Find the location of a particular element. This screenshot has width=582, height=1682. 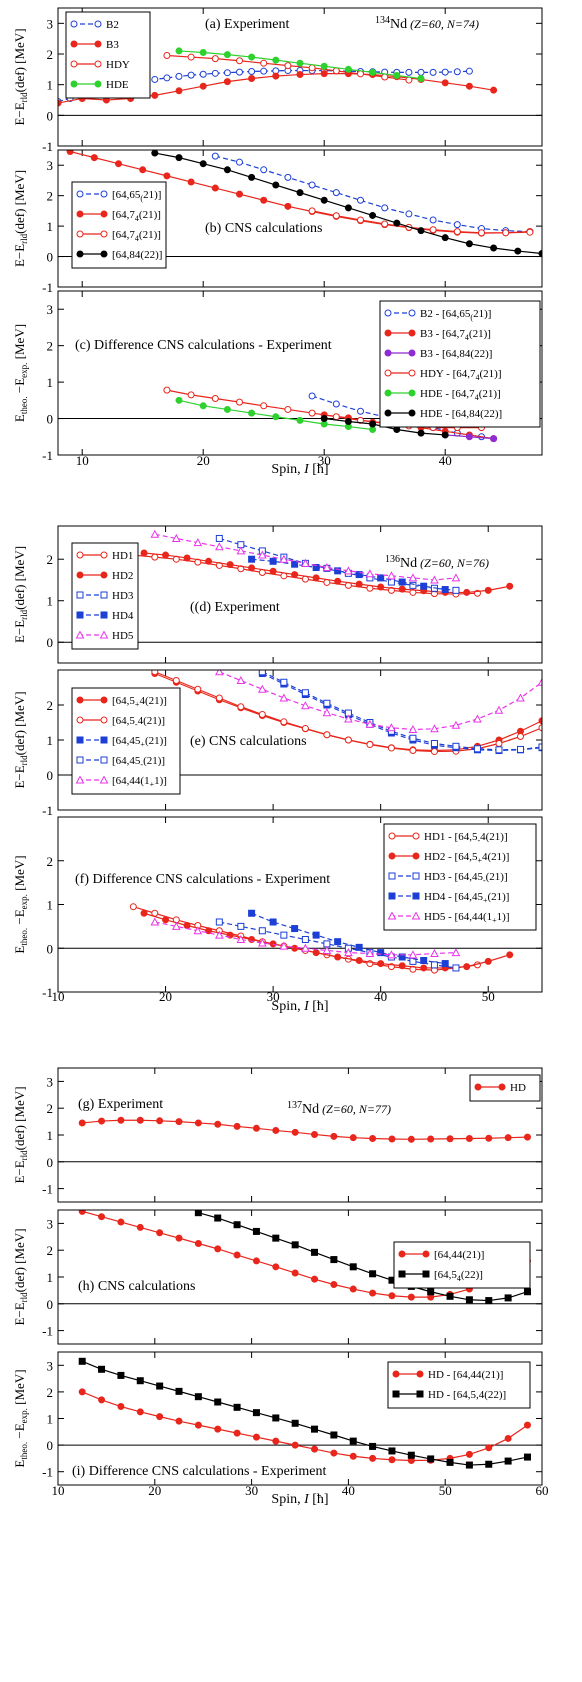

legend-text: HD3 is located at coordinates (123, 596).